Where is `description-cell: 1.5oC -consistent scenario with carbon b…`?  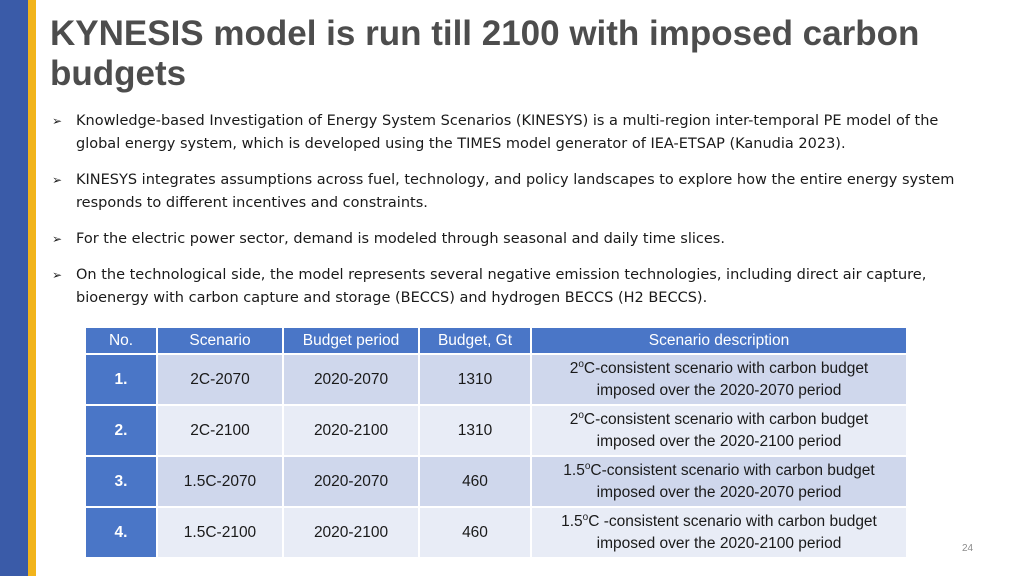
description-cell: 1.5oC -consistent scenario with carbon b… is located at coordinates (719, 532).